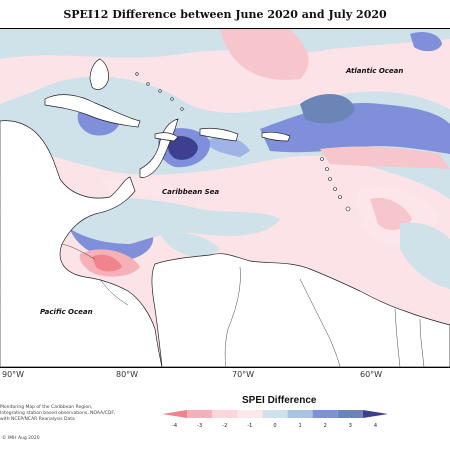  I want to click on longitude-label-60w: 60°W, so click(371, 374).